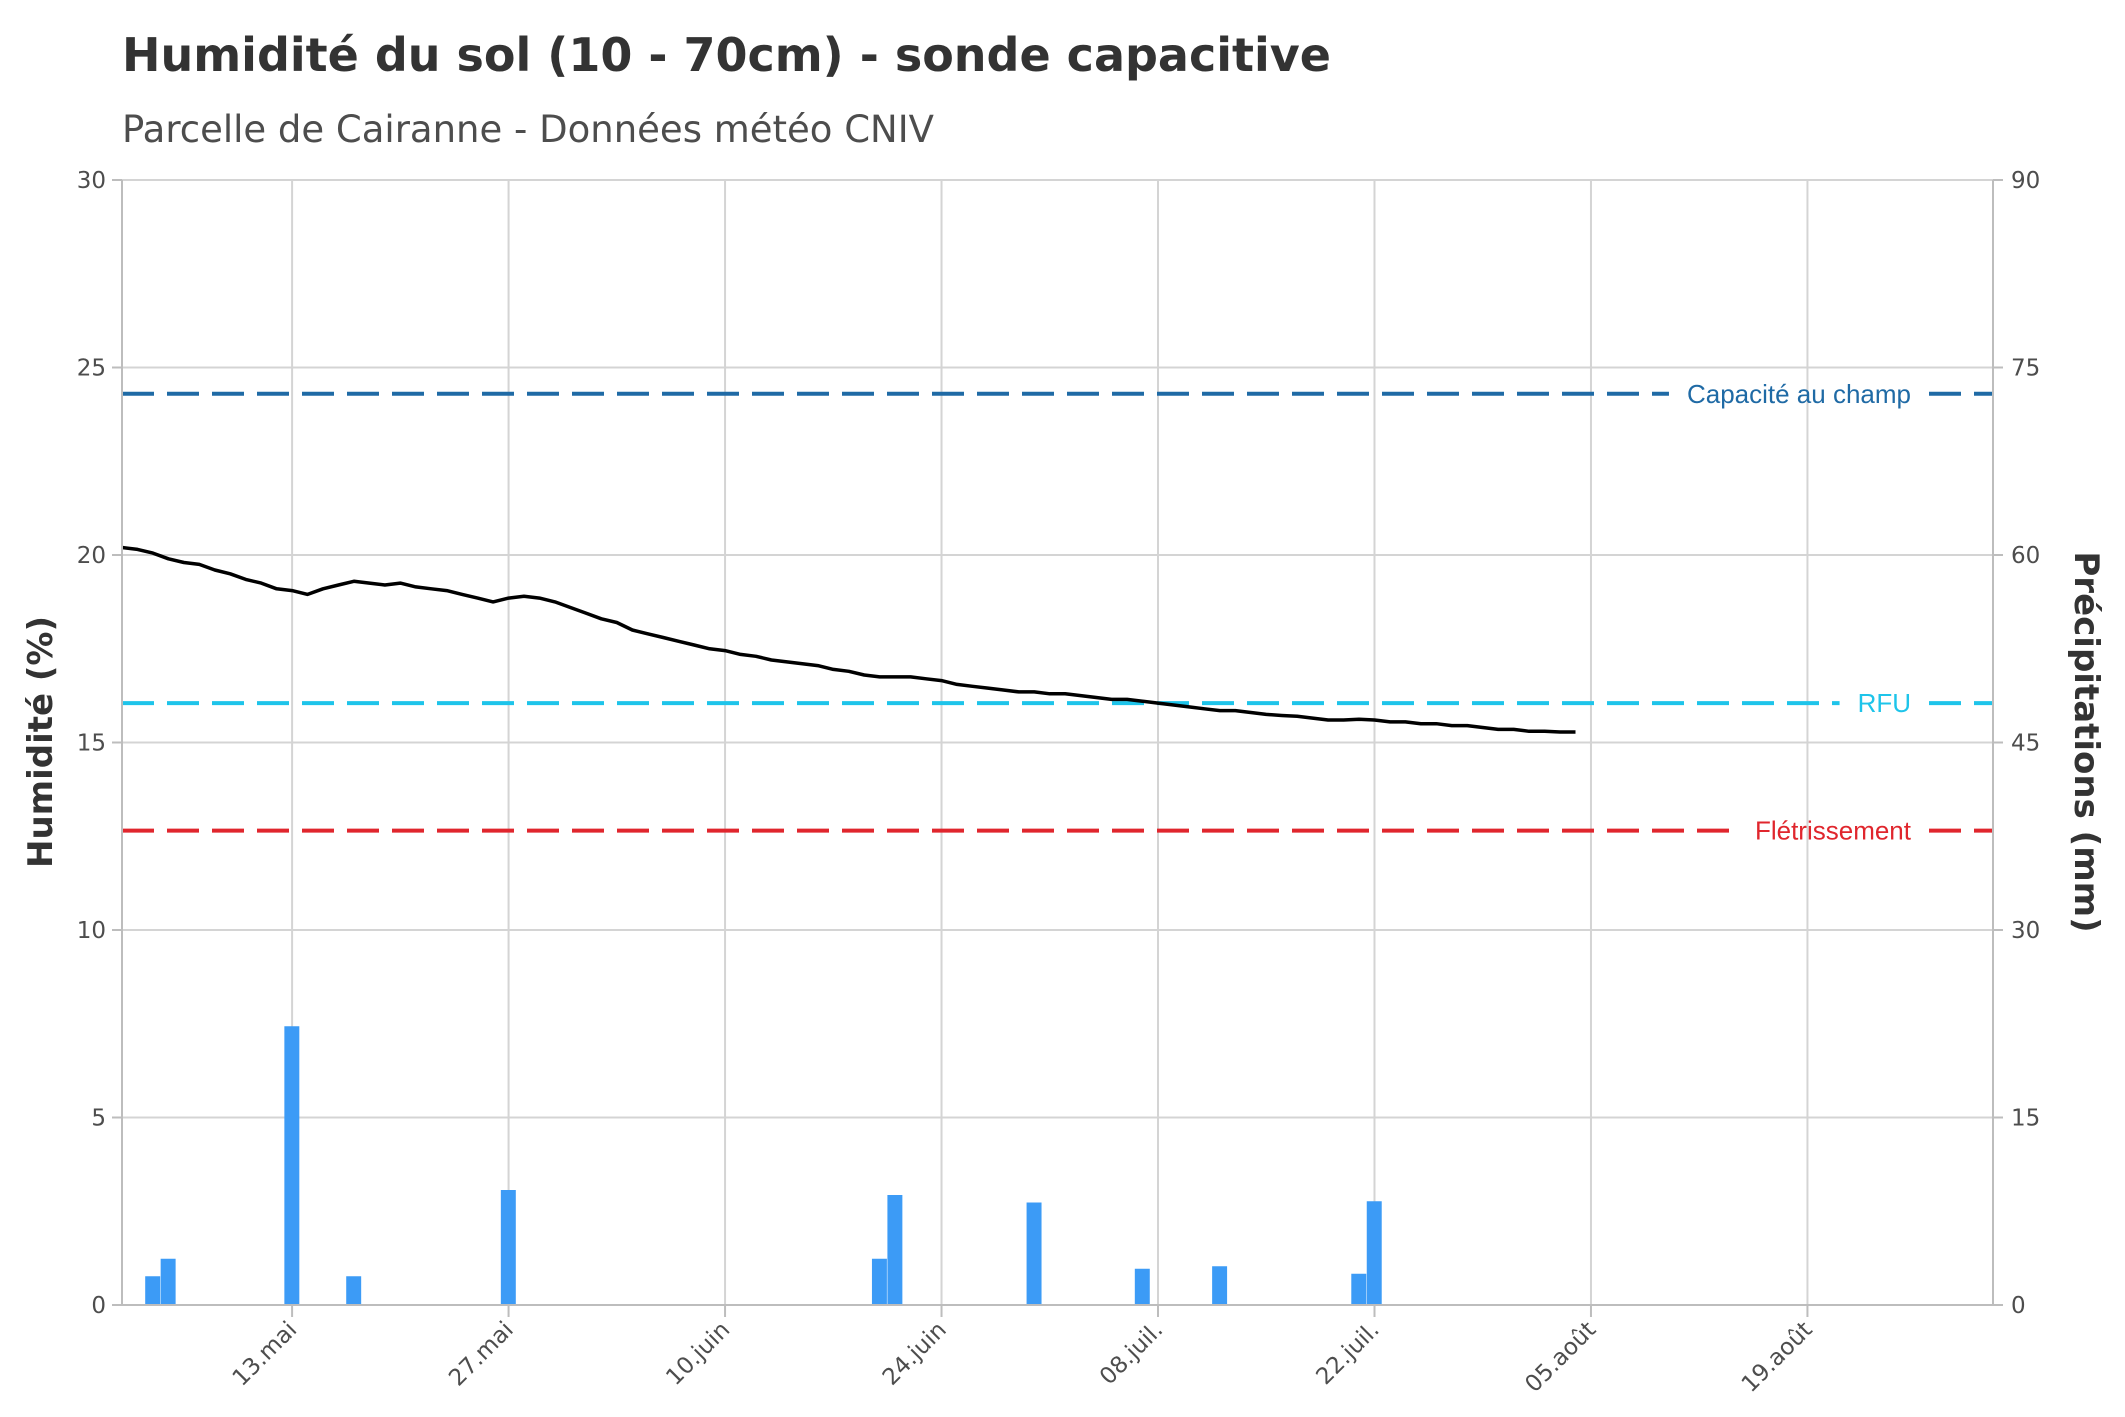  I want to click on y-right-tick-label: 30, so click(2025, 931).